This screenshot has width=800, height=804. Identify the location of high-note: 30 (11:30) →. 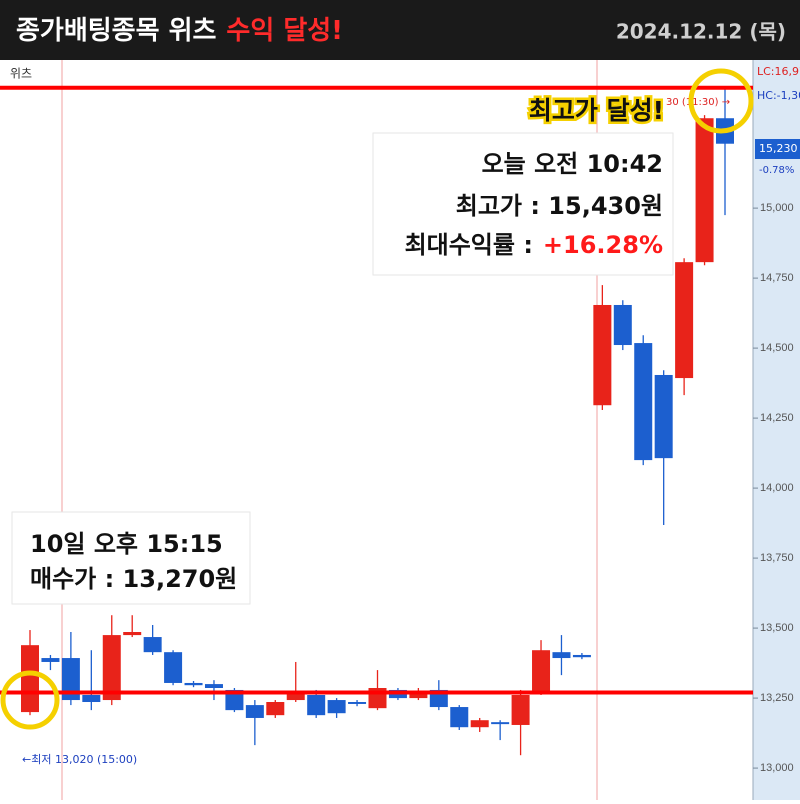
(698, 102).